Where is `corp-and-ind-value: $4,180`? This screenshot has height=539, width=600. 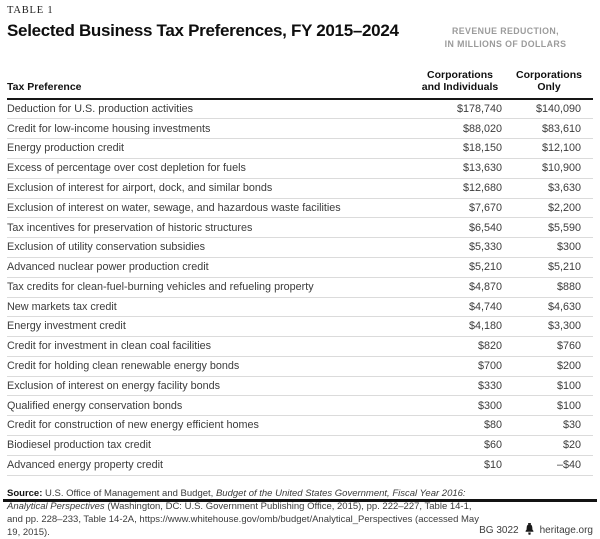 corp-and-ind-value: $4,180 is located at coordinates (460, 327).